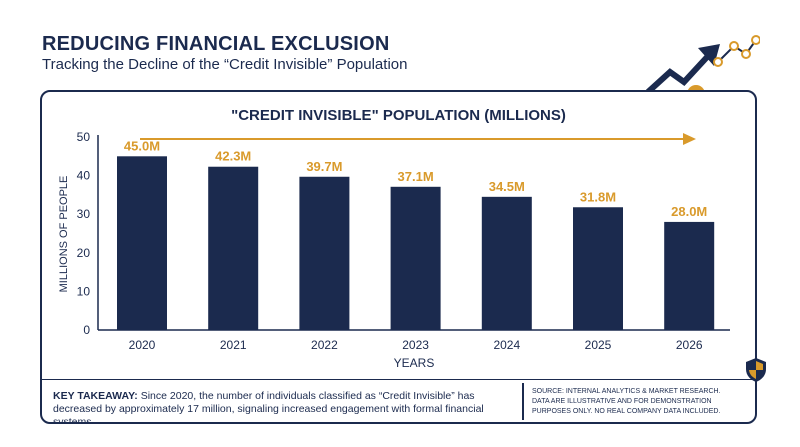 The image size is (800, 447). What do you see at coordinates (523, 401) in the screenshot?
I see `footer-divider` at bounding box center [523, 401].